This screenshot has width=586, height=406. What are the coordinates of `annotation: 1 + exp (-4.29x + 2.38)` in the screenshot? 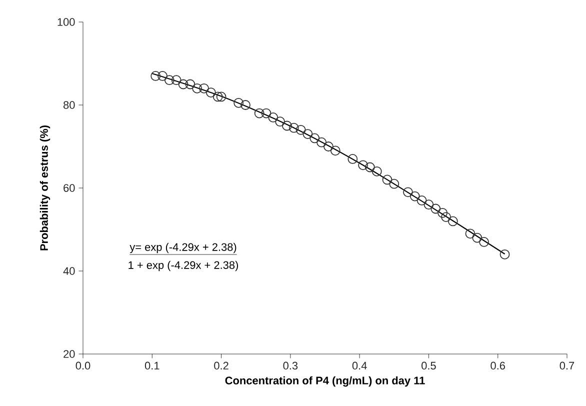 It's located at (183, 266).